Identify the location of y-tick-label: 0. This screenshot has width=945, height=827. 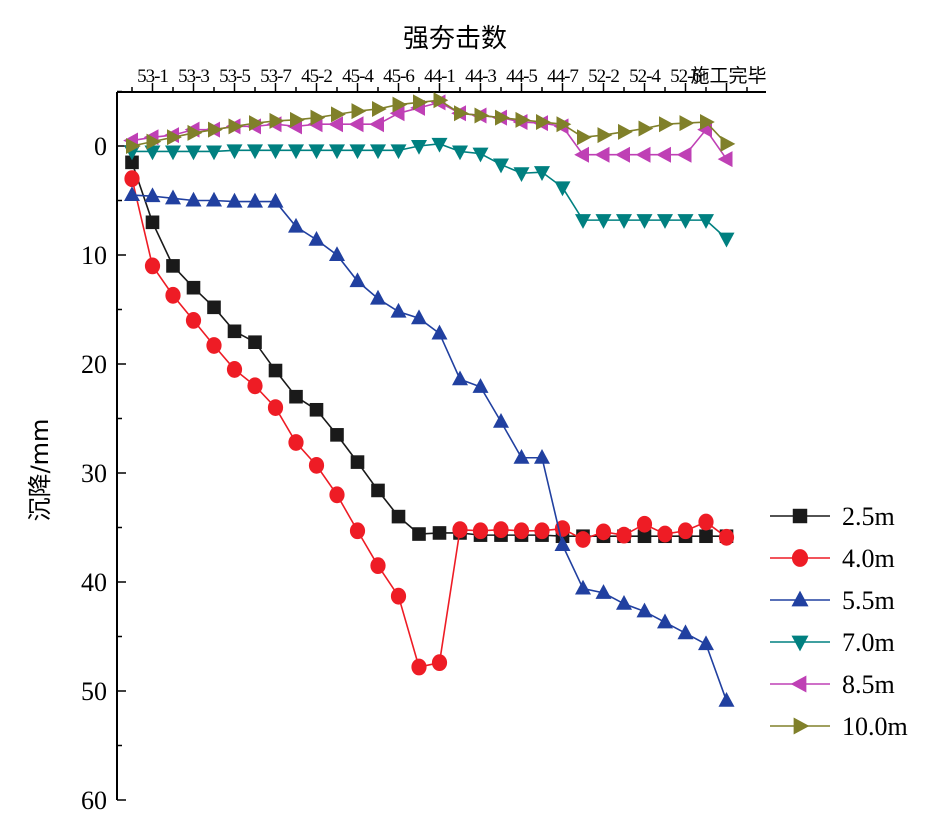
(100, 146).